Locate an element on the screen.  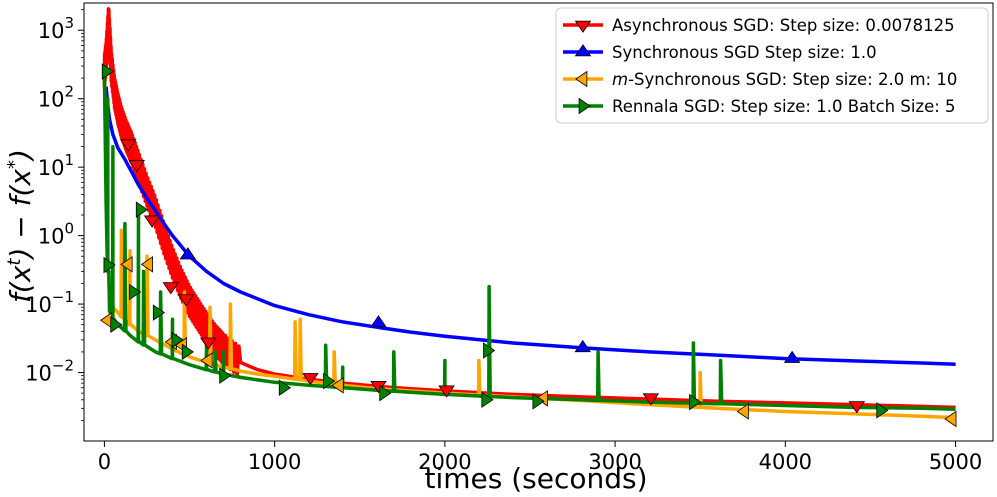
x-tick-label: 3000 is located at coordinates (614, 462).